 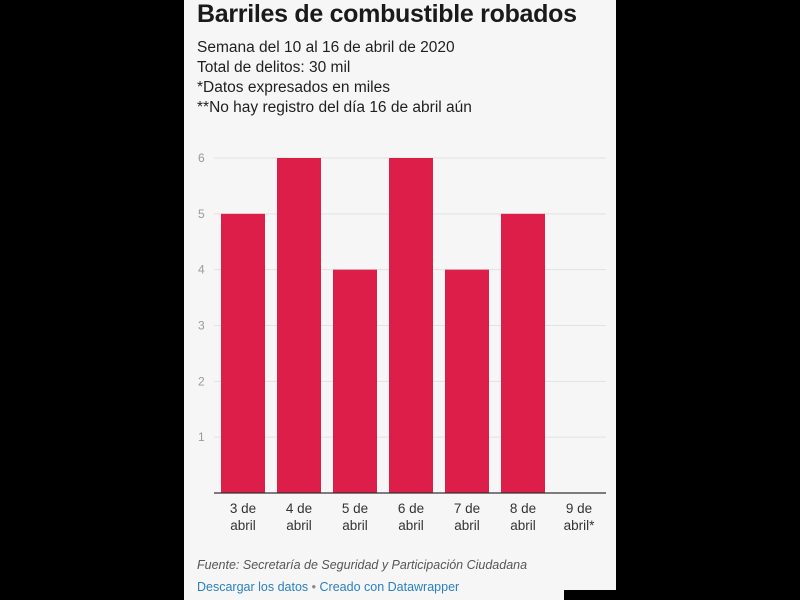 I want to click on download-data-link: Descargar los datos, so click(x=253, y=587).